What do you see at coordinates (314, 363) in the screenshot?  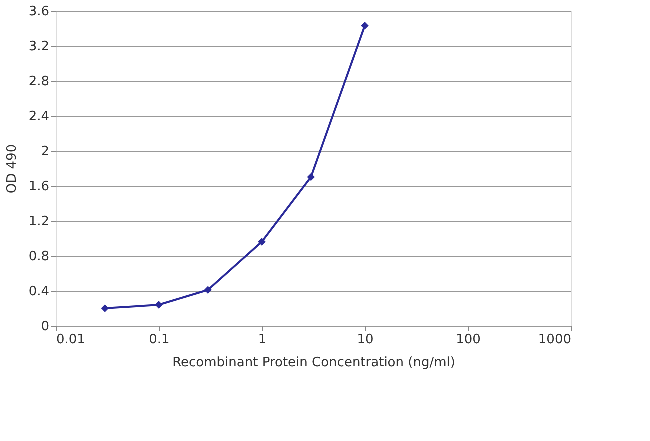 I see `x-axis-title: Recombinant Protein Concentration (ng/ml)` at bounding box center [314, 363].